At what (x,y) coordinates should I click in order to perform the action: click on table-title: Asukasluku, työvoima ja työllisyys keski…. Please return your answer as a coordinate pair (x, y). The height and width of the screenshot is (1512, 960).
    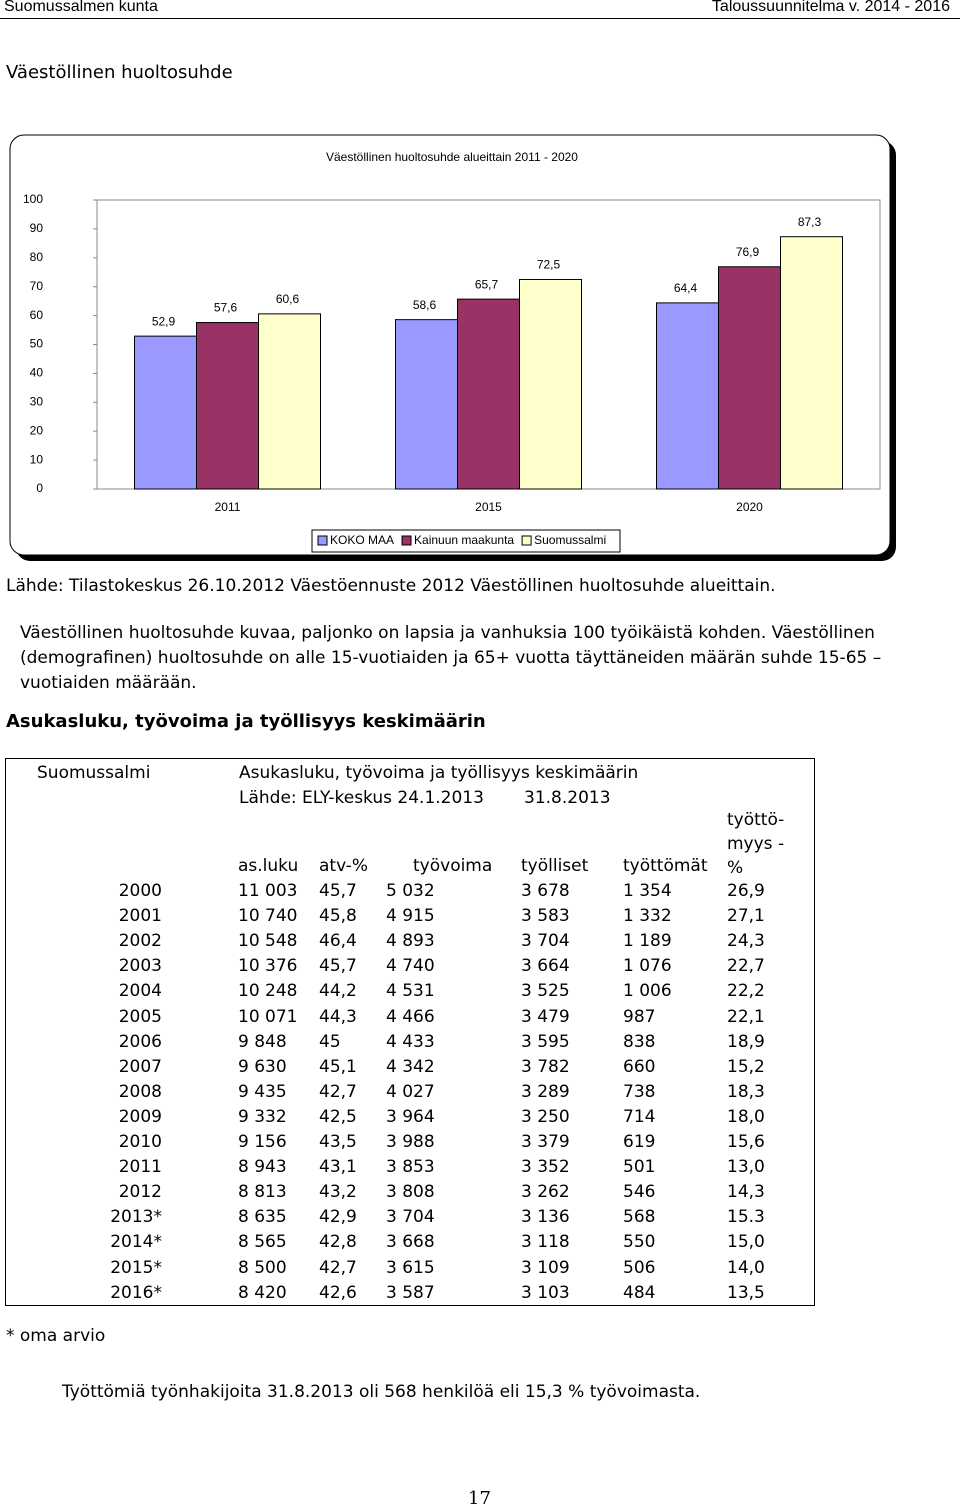
    Looking at the image, I should click on (439, 773).